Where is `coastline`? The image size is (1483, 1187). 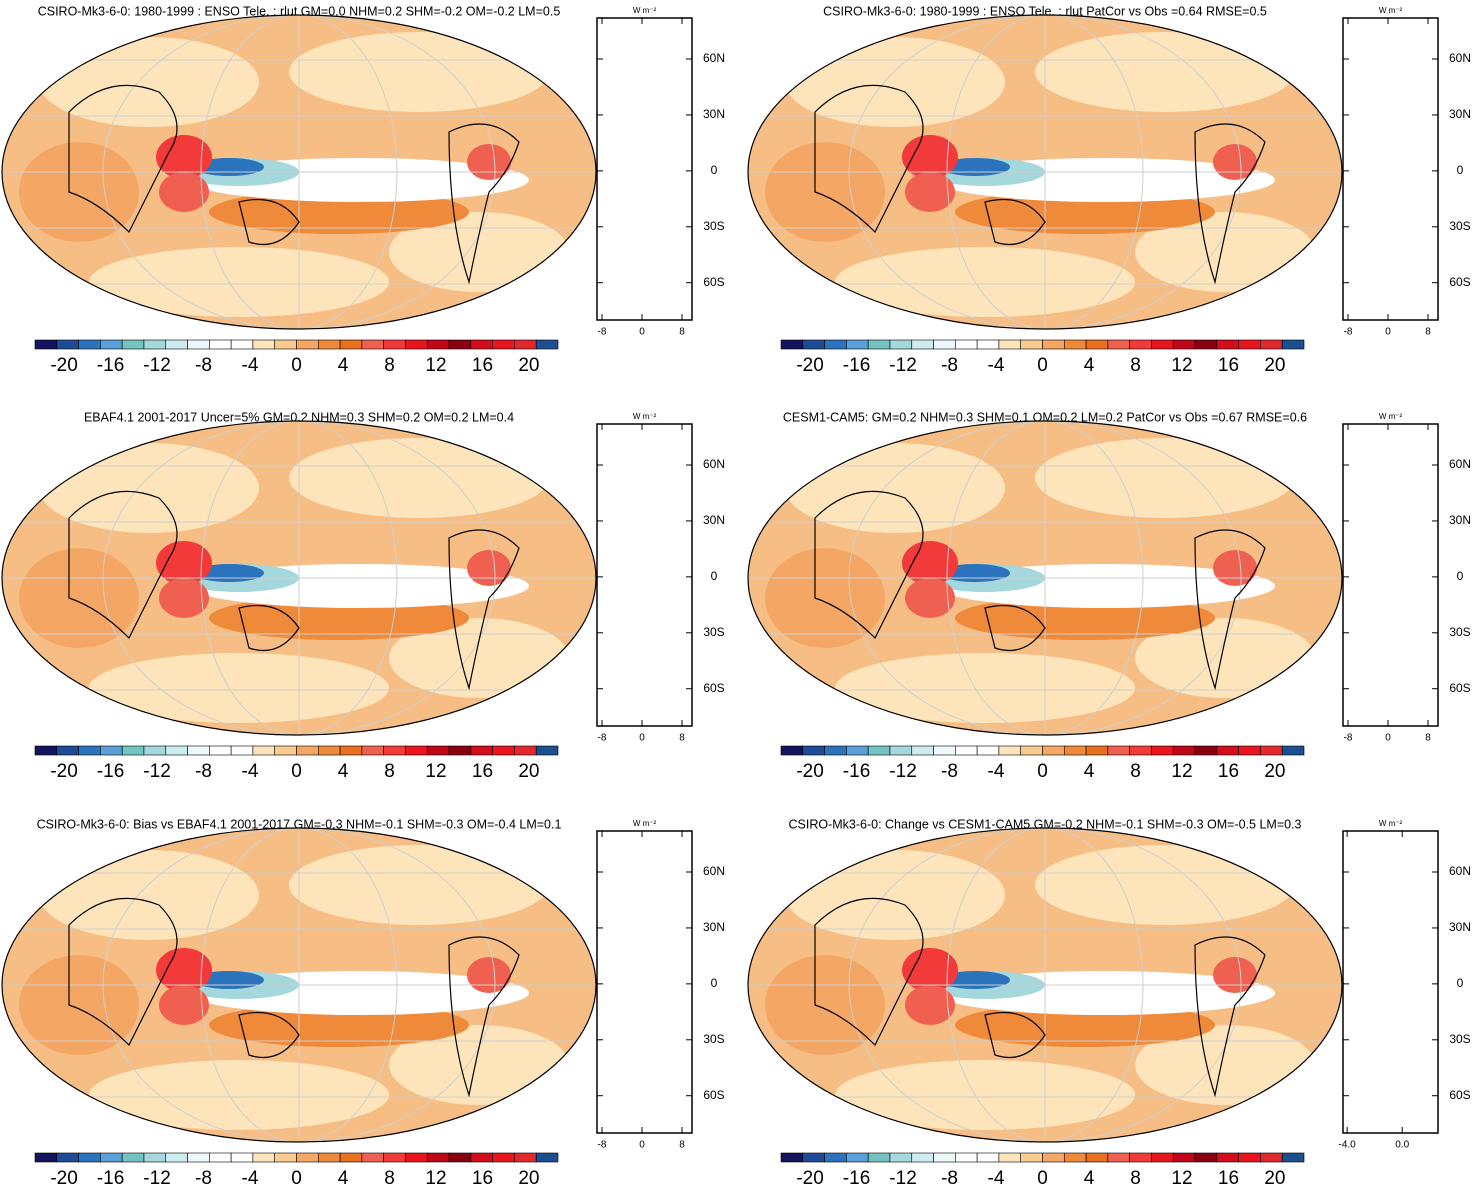
coastline is located at coordinates (1040, 590).